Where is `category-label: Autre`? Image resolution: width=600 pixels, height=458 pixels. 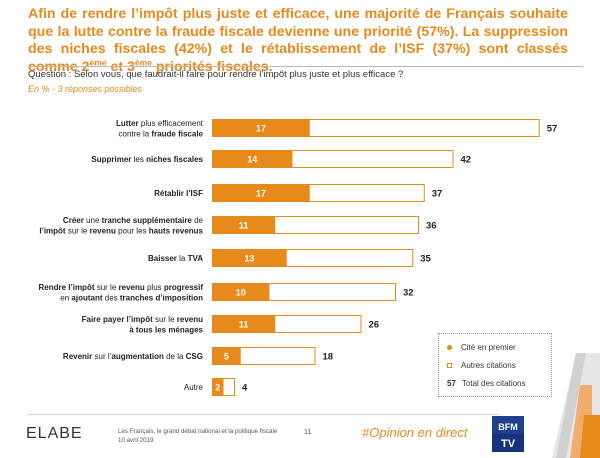 category-label: Autre is located at coordinates (194, 387).